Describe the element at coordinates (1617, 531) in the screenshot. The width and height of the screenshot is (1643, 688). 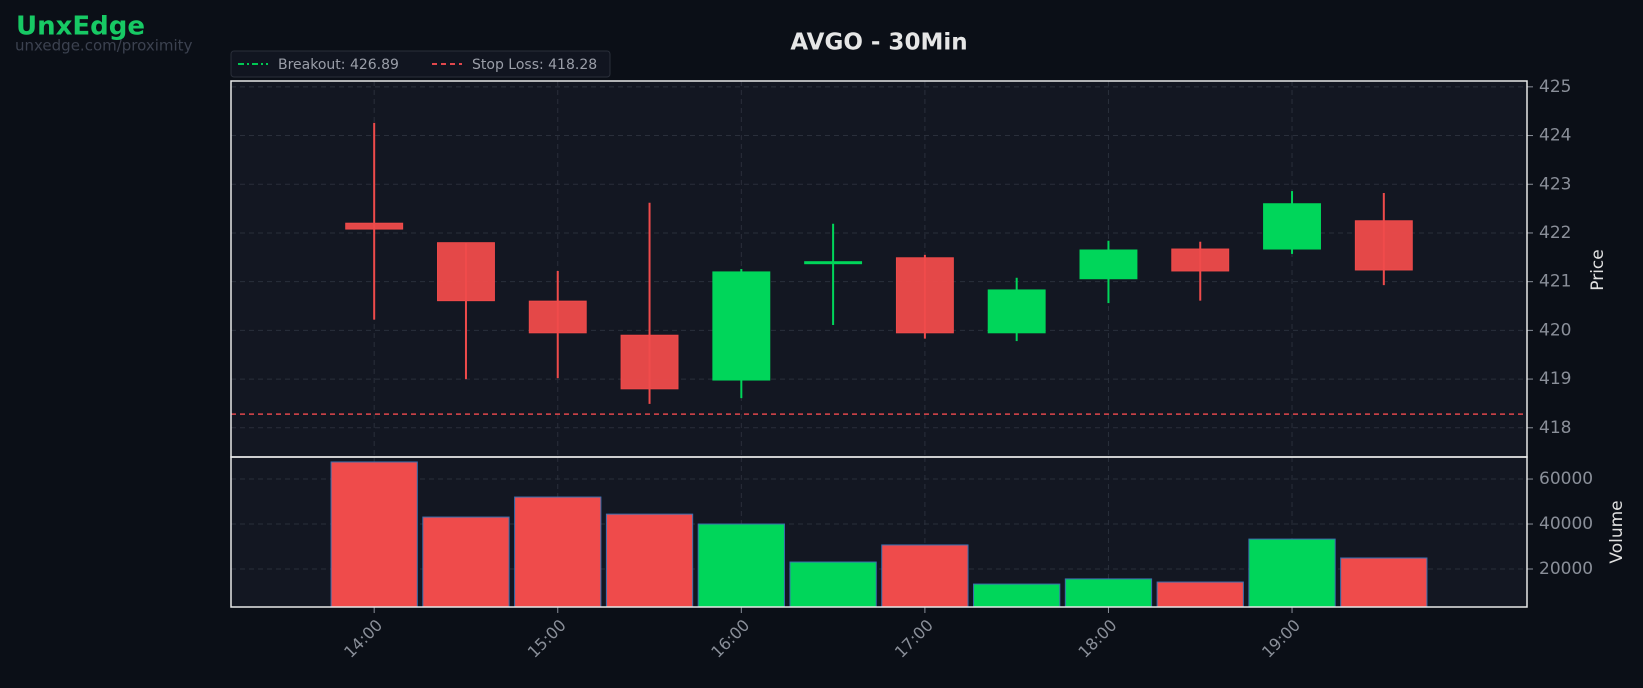
I see `volume-axis-title: Volume` at that location.